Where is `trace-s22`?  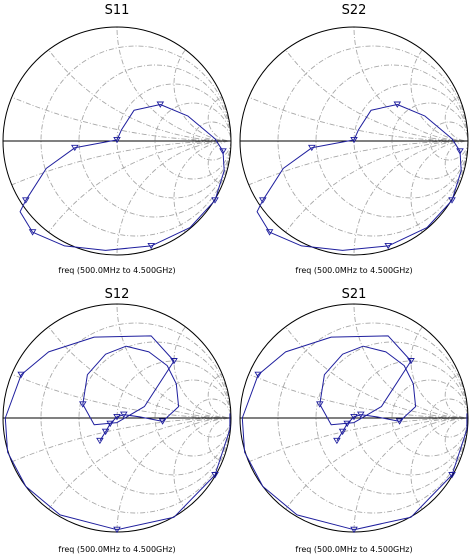
trace-s22 is located at coordinates (359, 177).